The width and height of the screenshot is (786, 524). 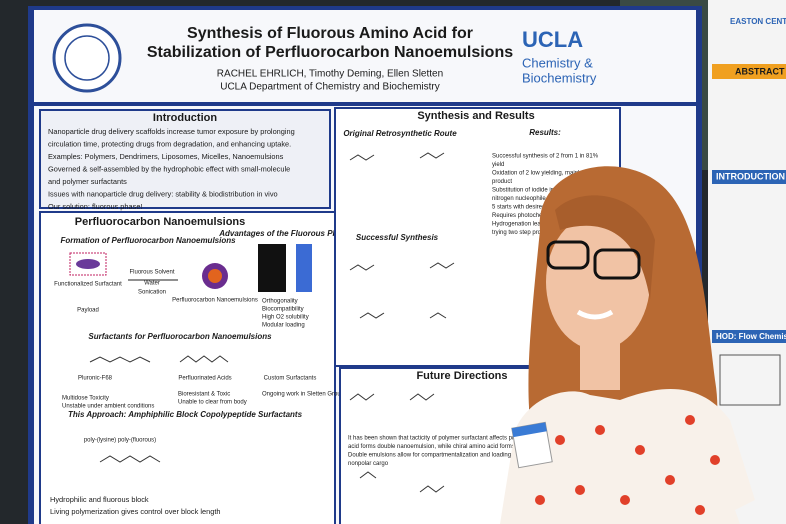 I want to click on side-heading: HOD: Flow Chemis, so click(x=751, y=336).